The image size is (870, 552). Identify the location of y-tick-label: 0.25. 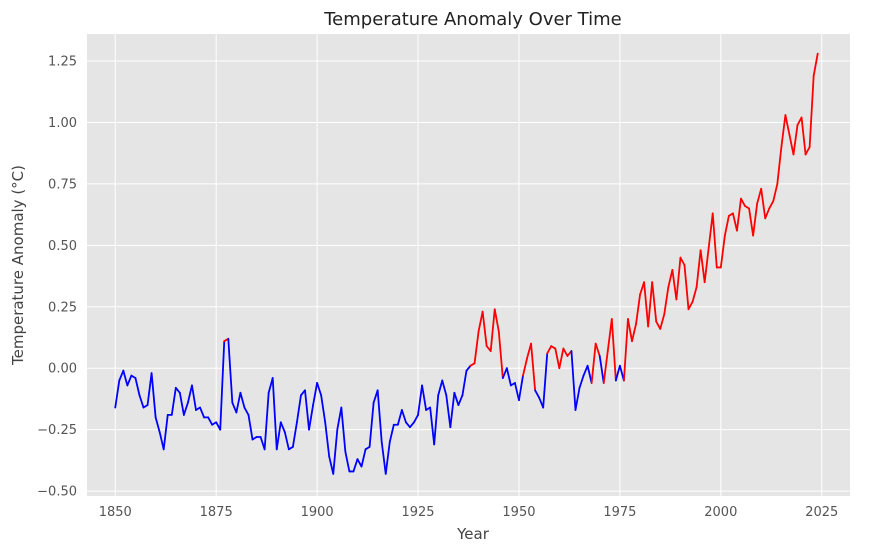
(62, 307).